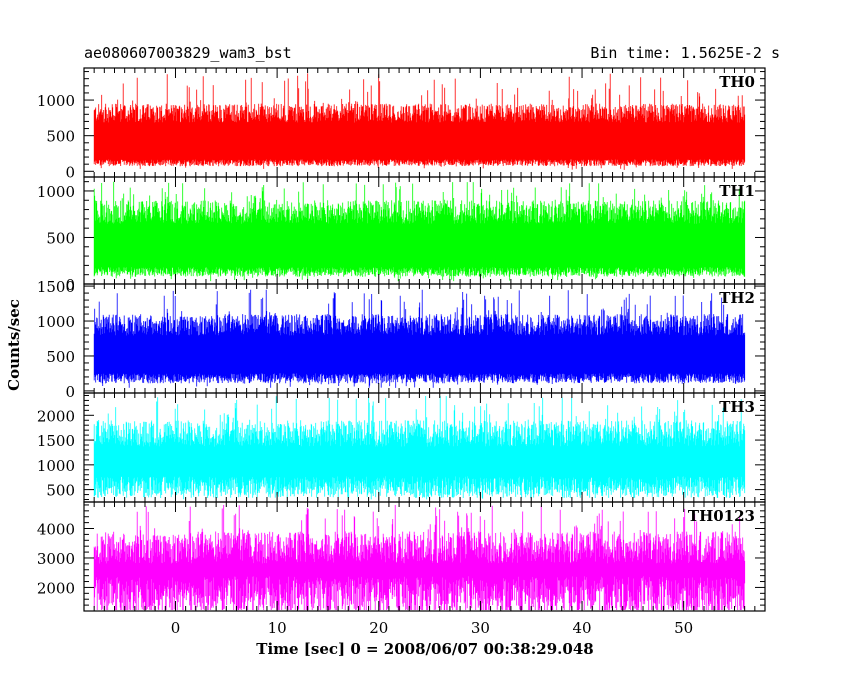 The image size is (850, 680). What do you see at coordinates (721, 516) in the screenshot?
I see `series-label-th0123: TH0123` at bounding box center [721, 516].